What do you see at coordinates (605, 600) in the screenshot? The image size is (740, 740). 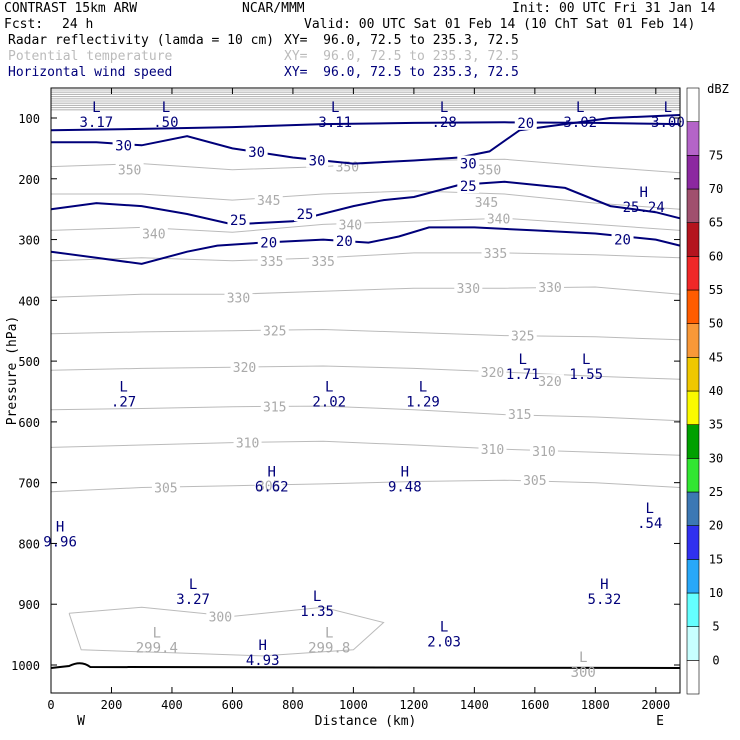 I see `marker-value: 5.32` at bounding box center [605, 600].